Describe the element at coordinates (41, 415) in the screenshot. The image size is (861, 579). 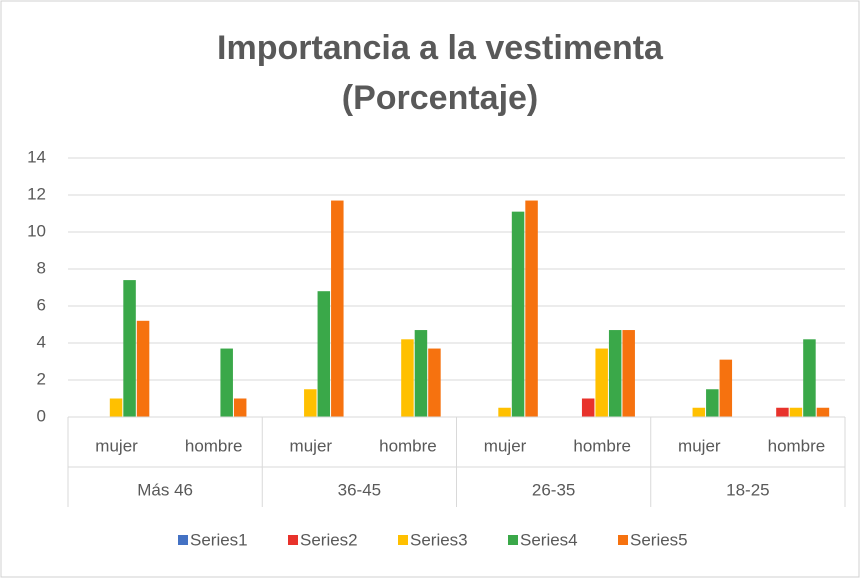
I see `y-tick-label: 0` at that location.